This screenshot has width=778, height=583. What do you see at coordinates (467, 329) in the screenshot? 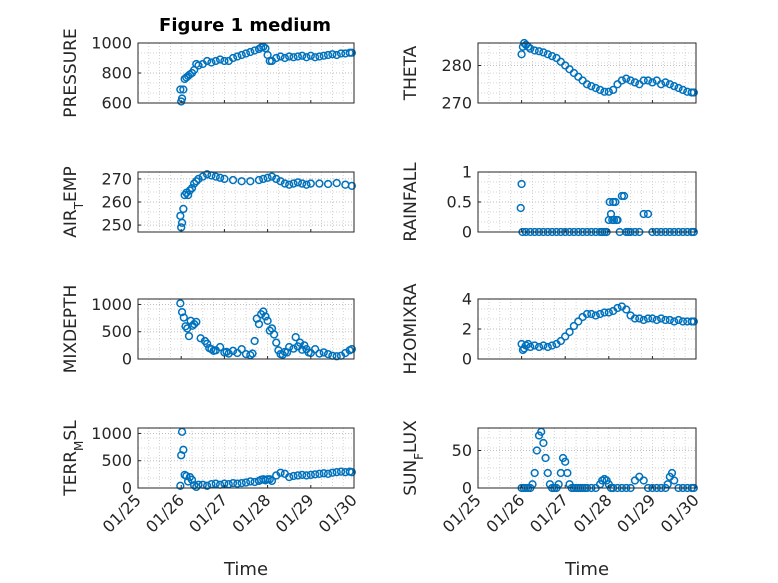
I see `y-tick-label: 2` at bounding box center [467, 329].